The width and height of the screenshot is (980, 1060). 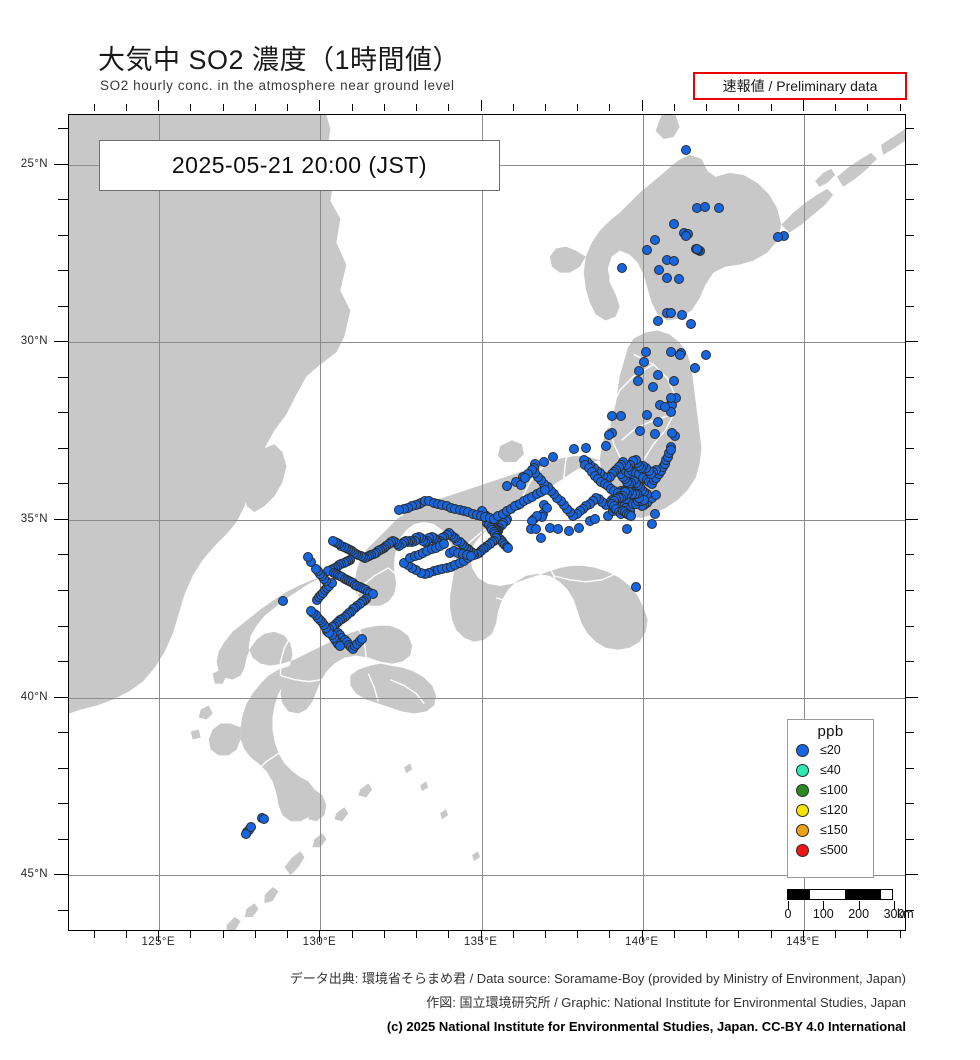 I want to click on scale-bar-label: 300, so click(x=894, y=914).